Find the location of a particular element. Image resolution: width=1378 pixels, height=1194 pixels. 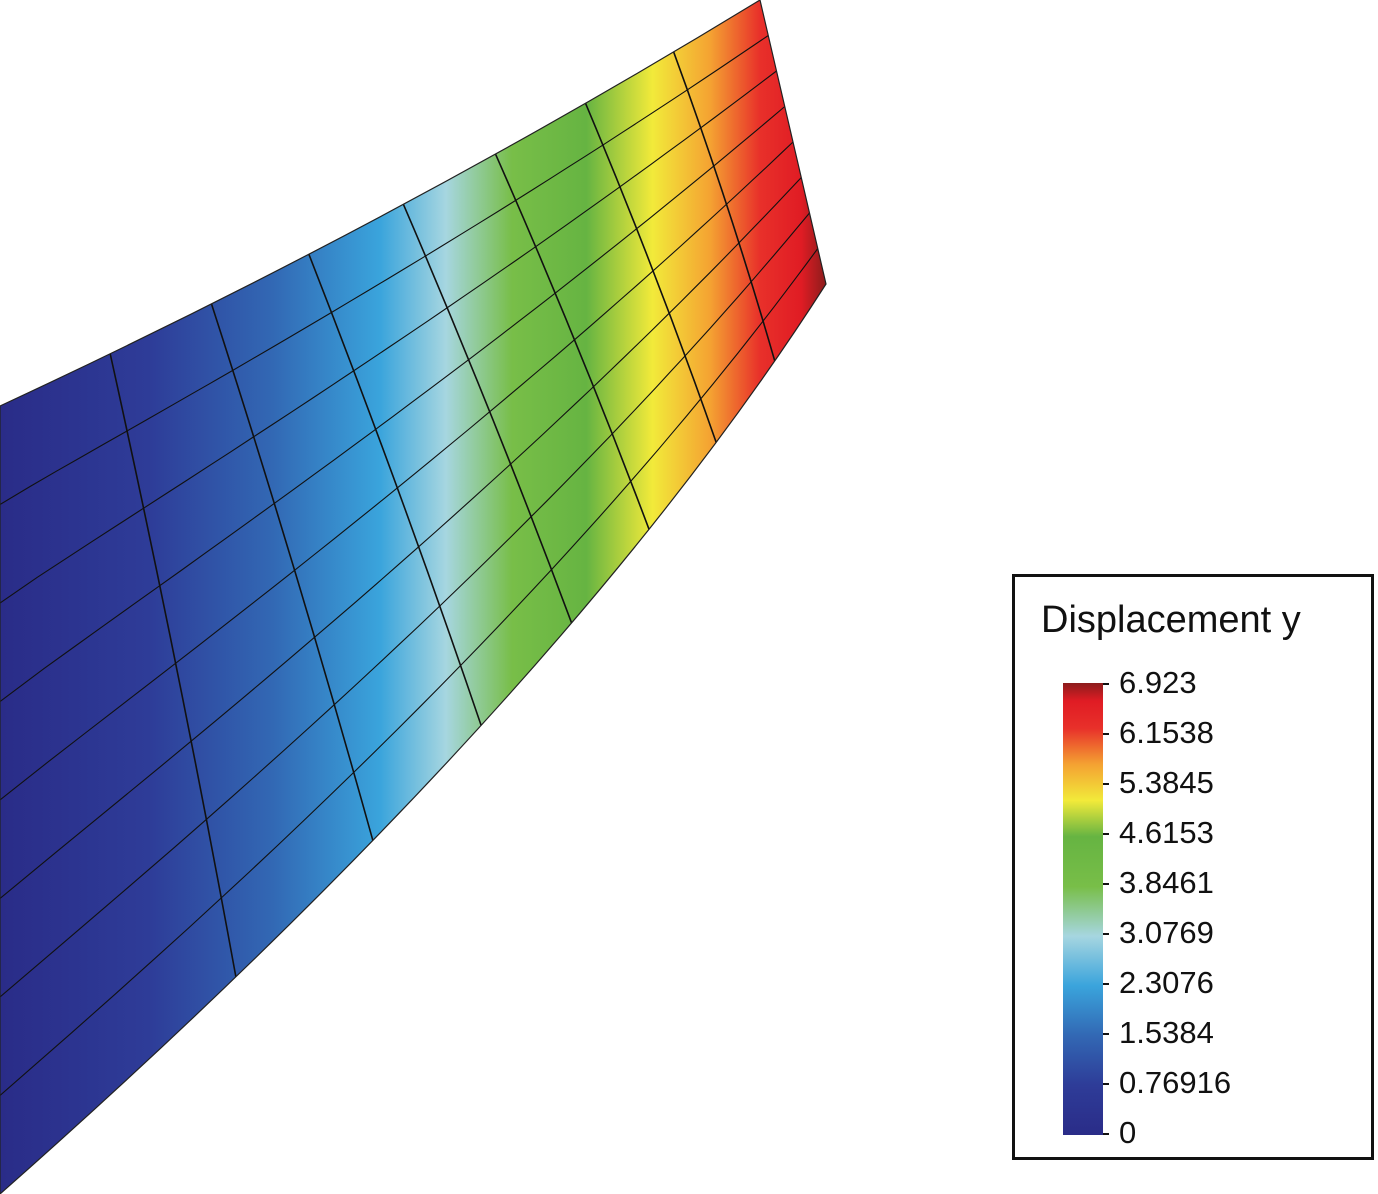

tick-label: 0 is located at coordinates (1128, 1132).